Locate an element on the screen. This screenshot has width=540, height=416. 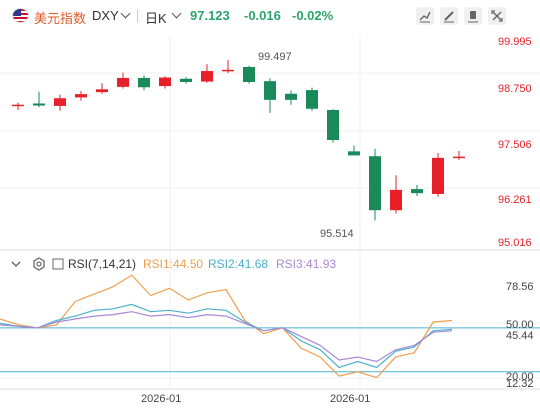
period-selector: 日K is located at coordinates (156, 18).